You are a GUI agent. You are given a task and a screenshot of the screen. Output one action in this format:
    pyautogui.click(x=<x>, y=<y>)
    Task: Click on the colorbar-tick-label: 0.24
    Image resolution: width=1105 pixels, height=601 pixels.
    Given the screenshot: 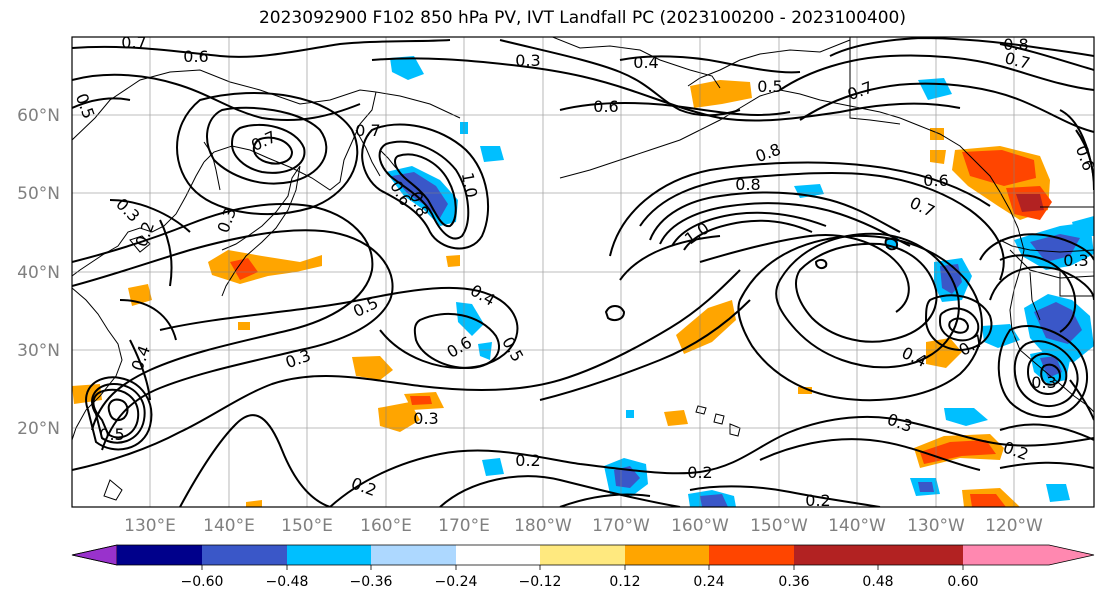 What is the action you would take?
    pyautogui.click(x=708, y=582)
    